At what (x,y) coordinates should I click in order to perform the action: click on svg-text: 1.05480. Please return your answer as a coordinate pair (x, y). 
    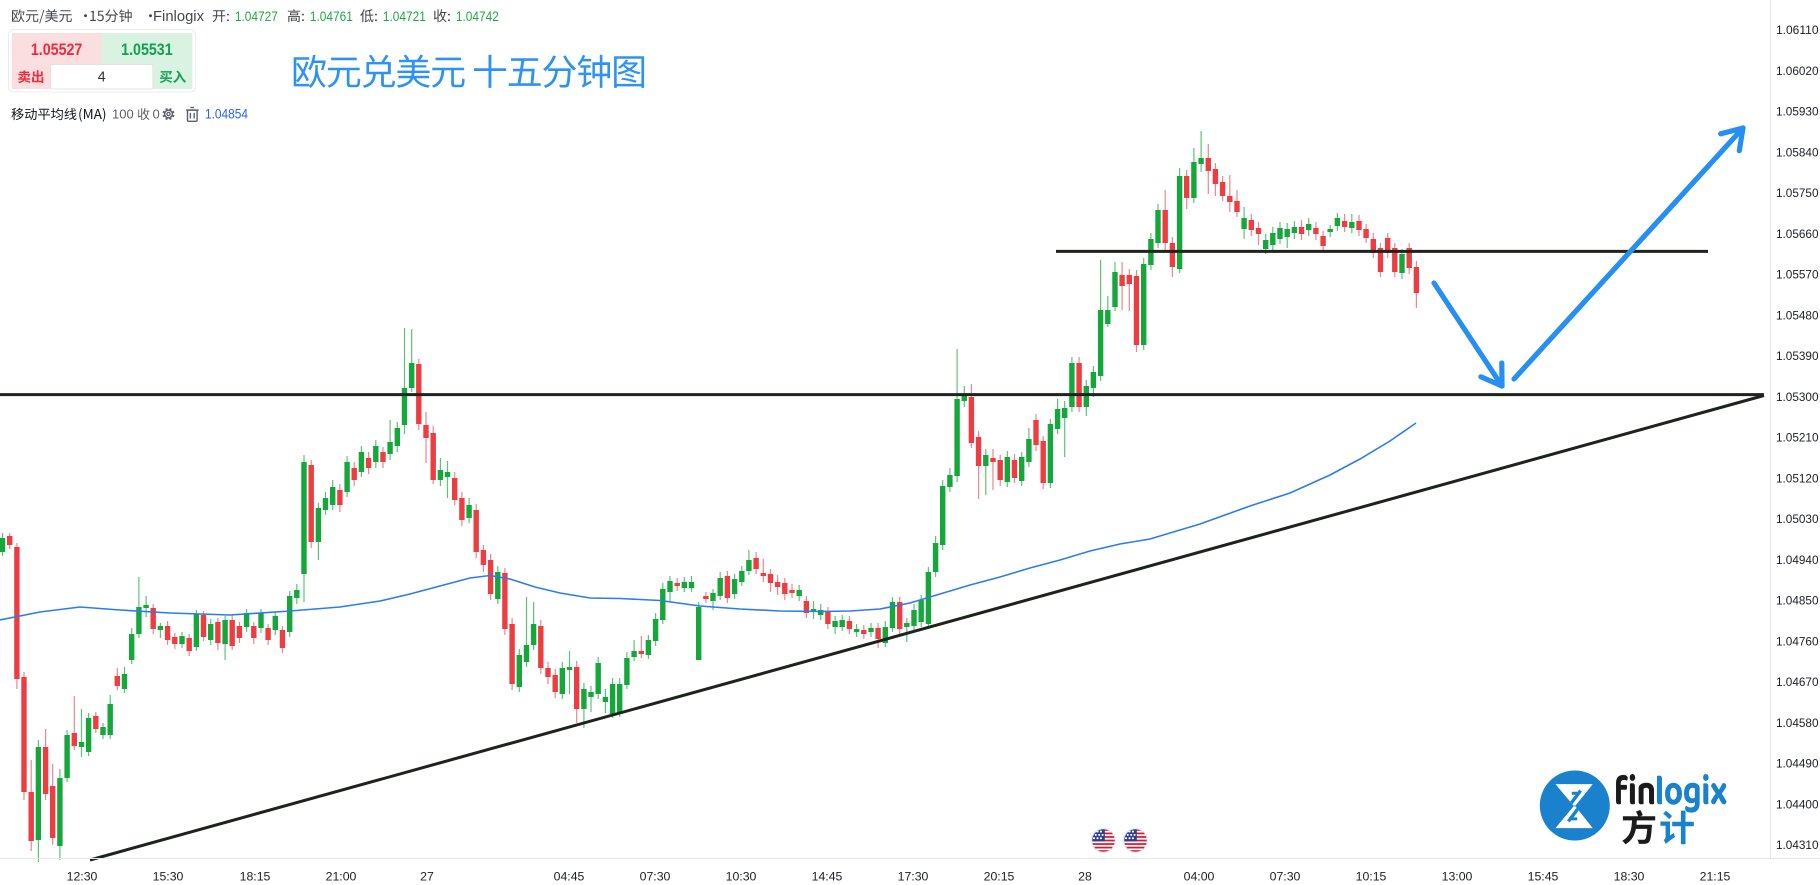
    Looking at the image, I should click on (1797, 315).